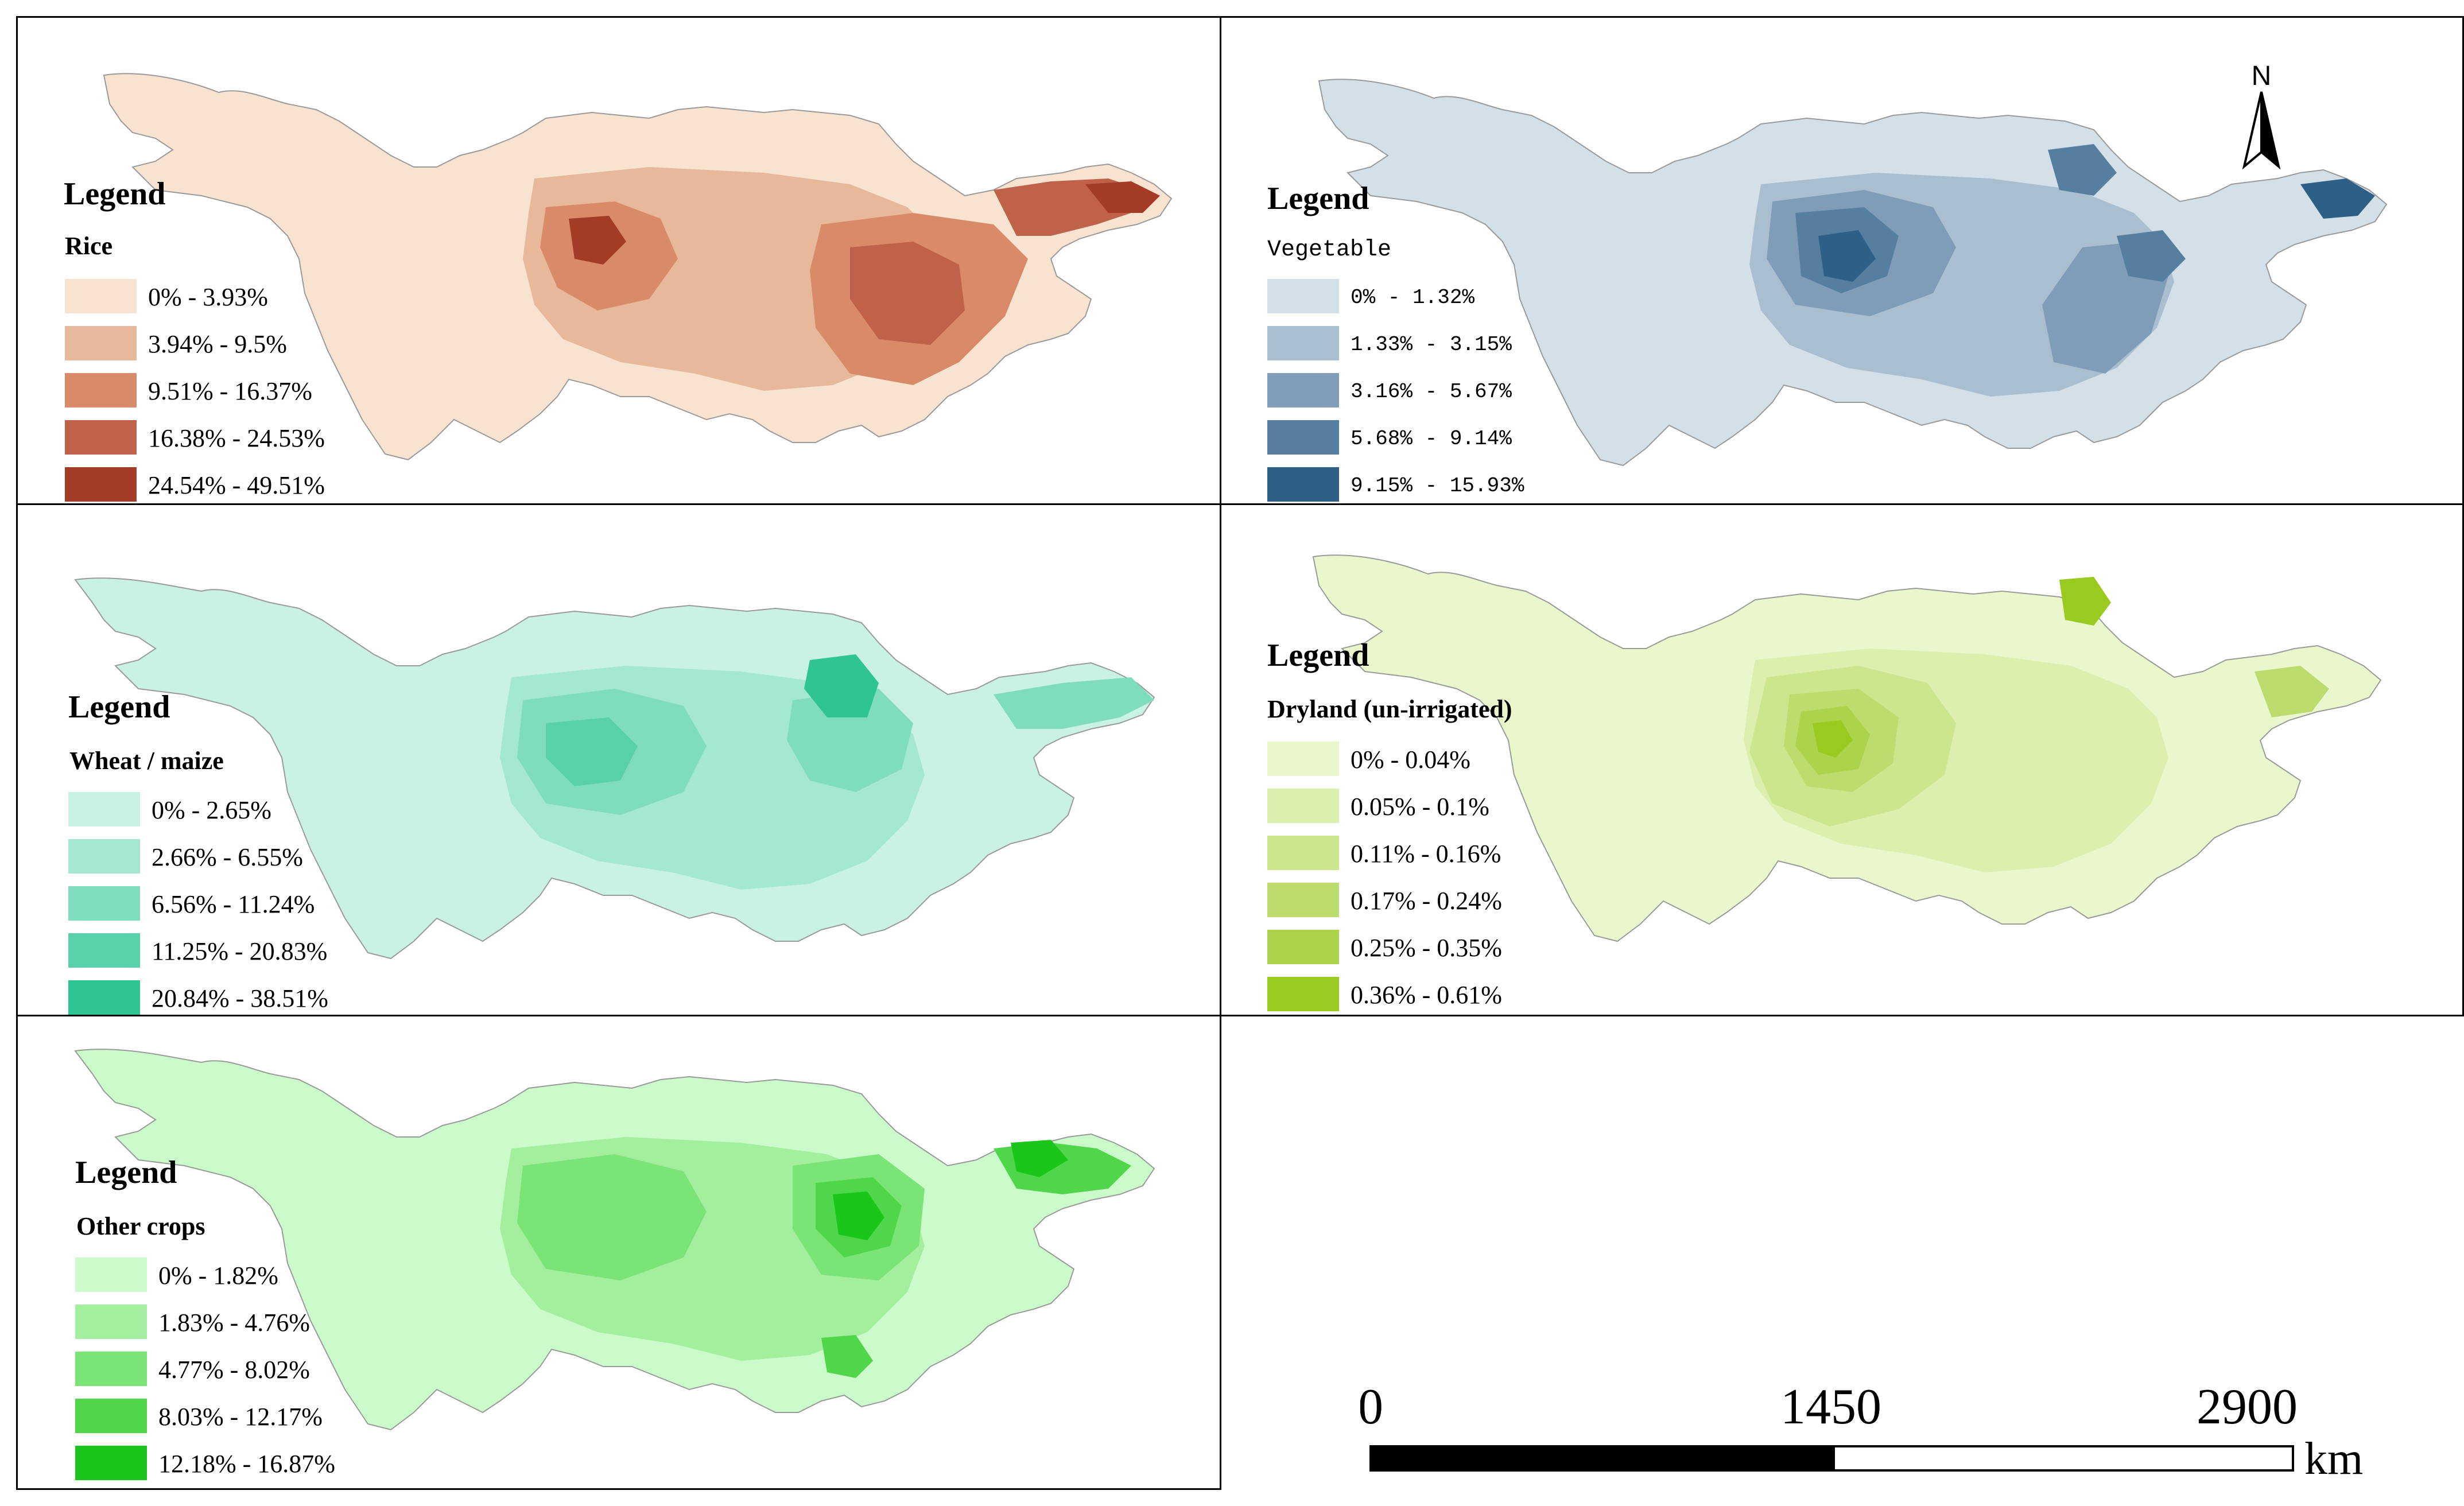 The image size is (2464, 1506). What do you see at coordinates (1410, 760) in the screenshot?
I see `legend-label: 0% - 0.04%` at bounding box center [1410, 760].